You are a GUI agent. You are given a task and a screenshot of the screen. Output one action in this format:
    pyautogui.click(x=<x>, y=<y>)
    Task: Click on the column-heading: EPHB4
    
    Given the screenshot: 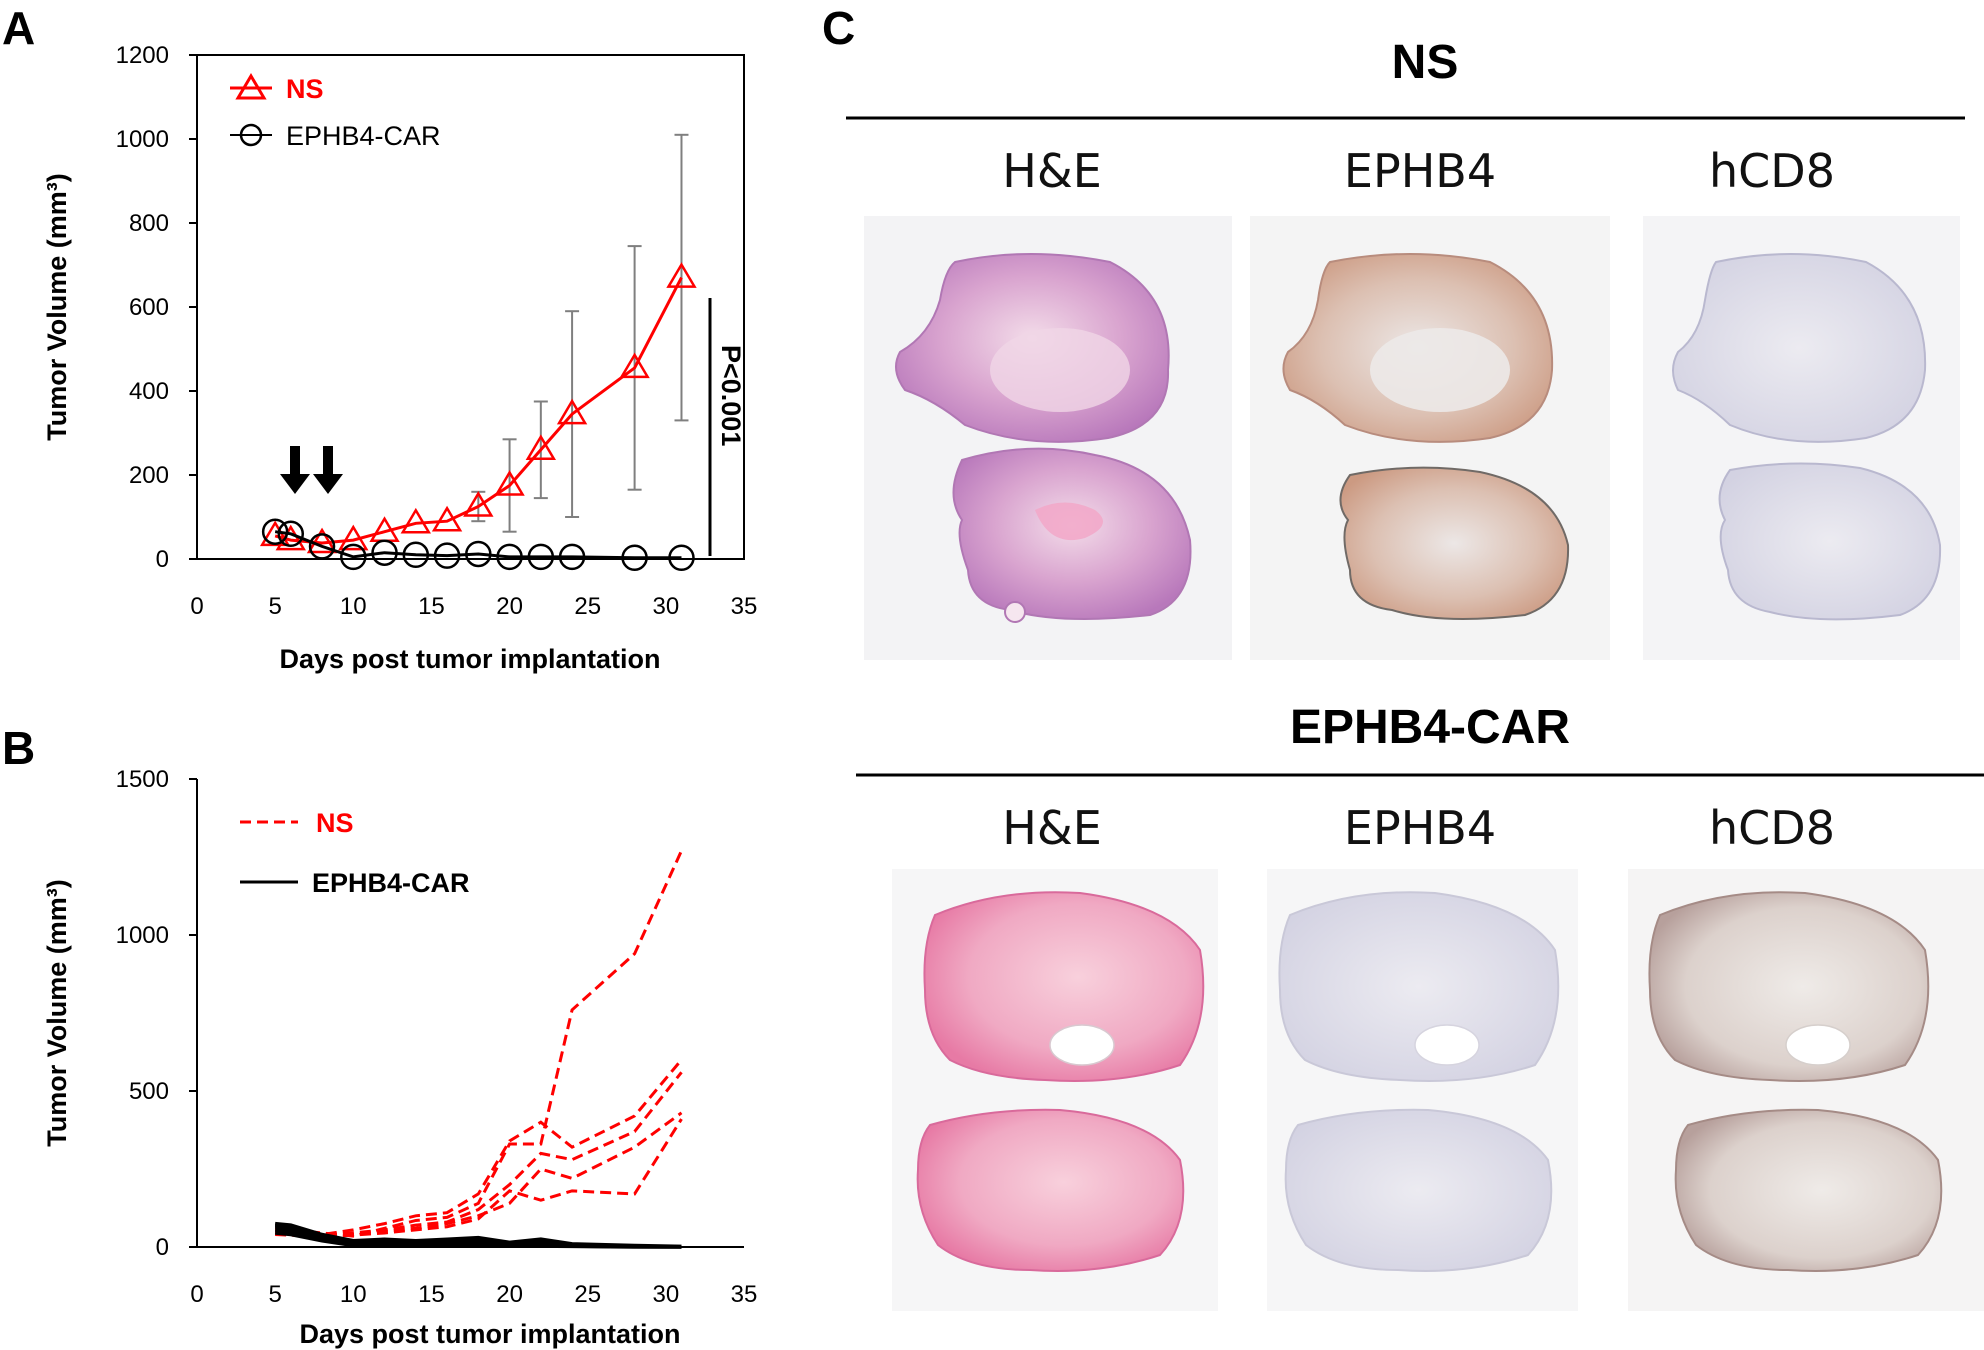 What is the action you would take?
    pyautogui.click(x=1420, y=171)
    